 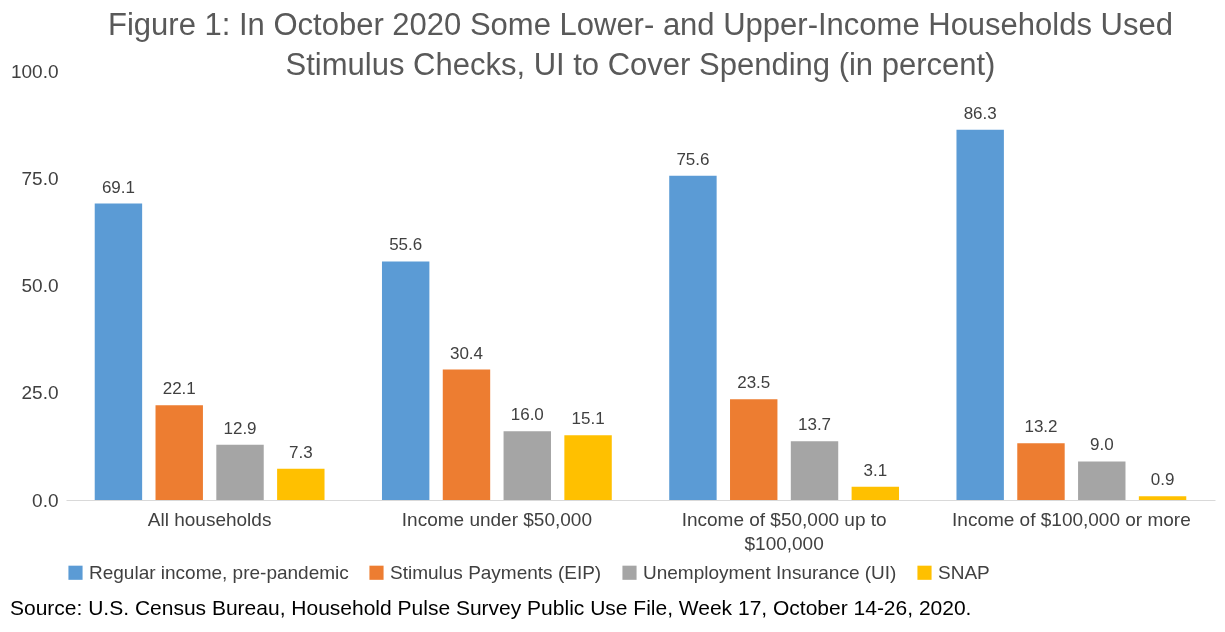 What do you see at coordinates (814, 425) in the screenshot?
I see `data-label: 13.7` at bounding box center [814, 425].